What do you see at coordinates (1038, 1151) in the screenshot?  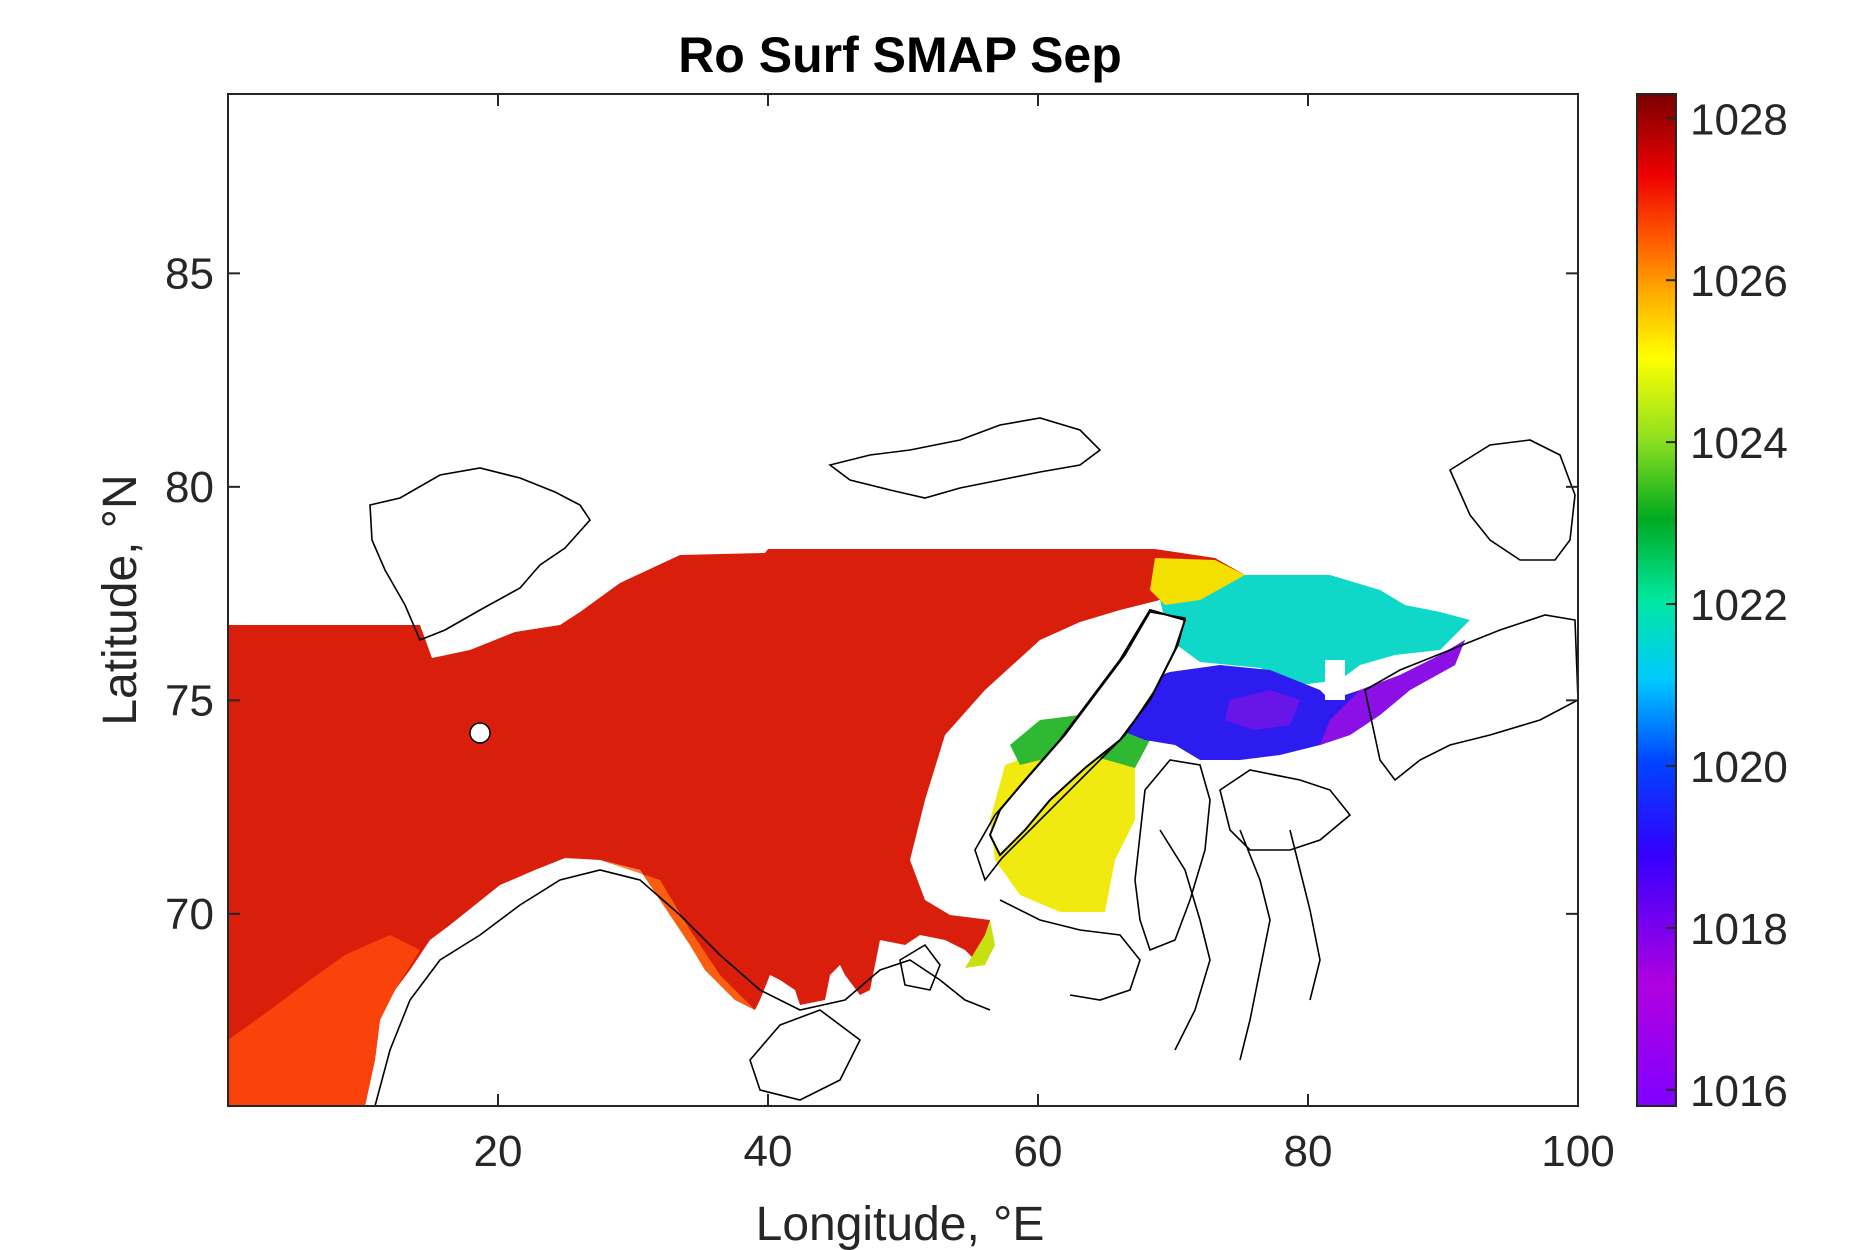 I see `x-tick-label: 60` at bounding box center [1038, 1151].